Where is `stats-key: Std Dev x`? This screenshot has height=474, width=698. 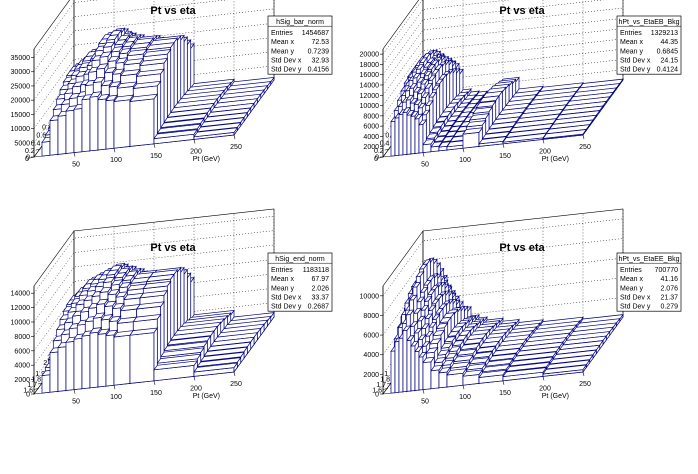 stats-key: Std Dev x is located at coordinates (635, 61).